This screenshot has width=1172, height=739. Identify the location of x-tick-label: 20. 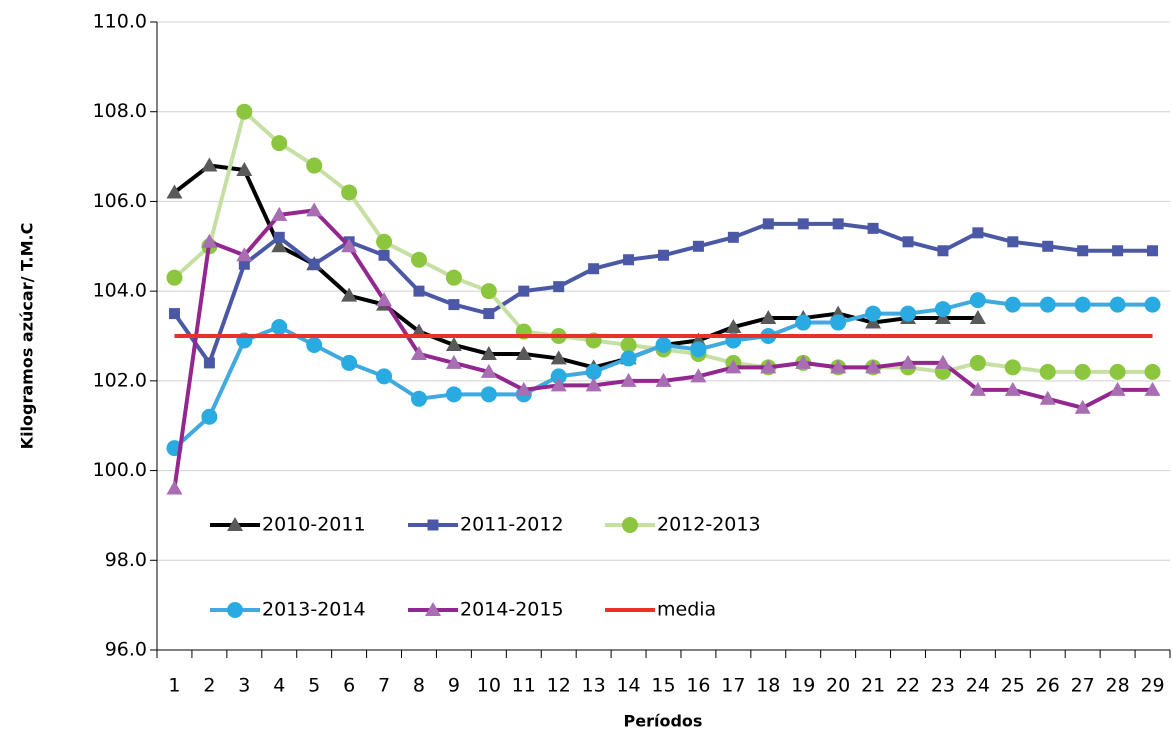
(838, 686).